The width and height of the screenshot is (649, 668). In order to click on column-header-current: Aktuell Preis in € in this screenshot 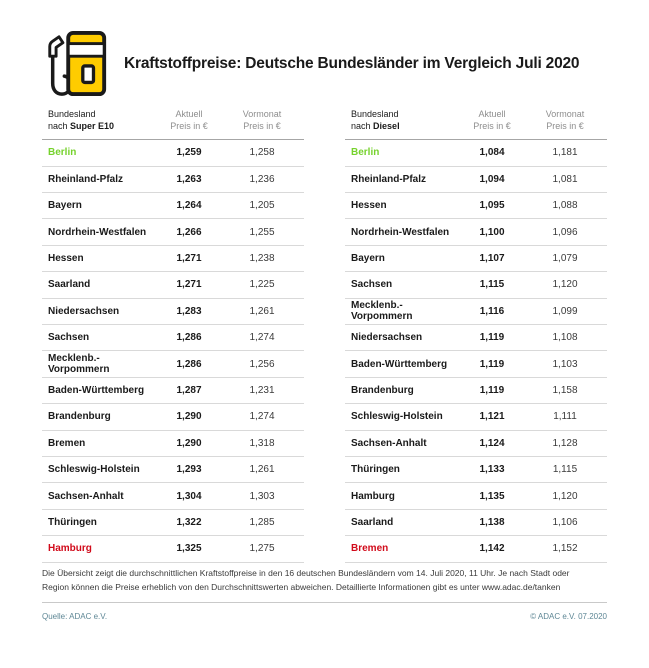, I will do `click(492, 120)`.